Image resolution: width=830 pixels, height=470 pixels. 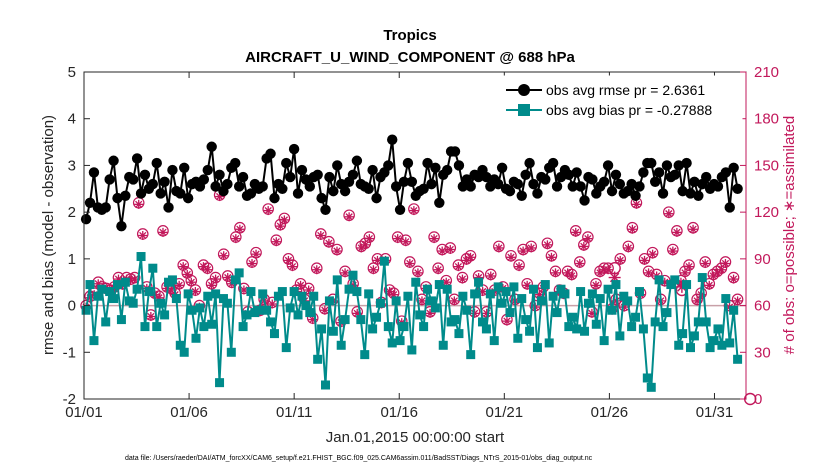 I want to click on x-tick-label: 01/11, so click(x=294, y=412).